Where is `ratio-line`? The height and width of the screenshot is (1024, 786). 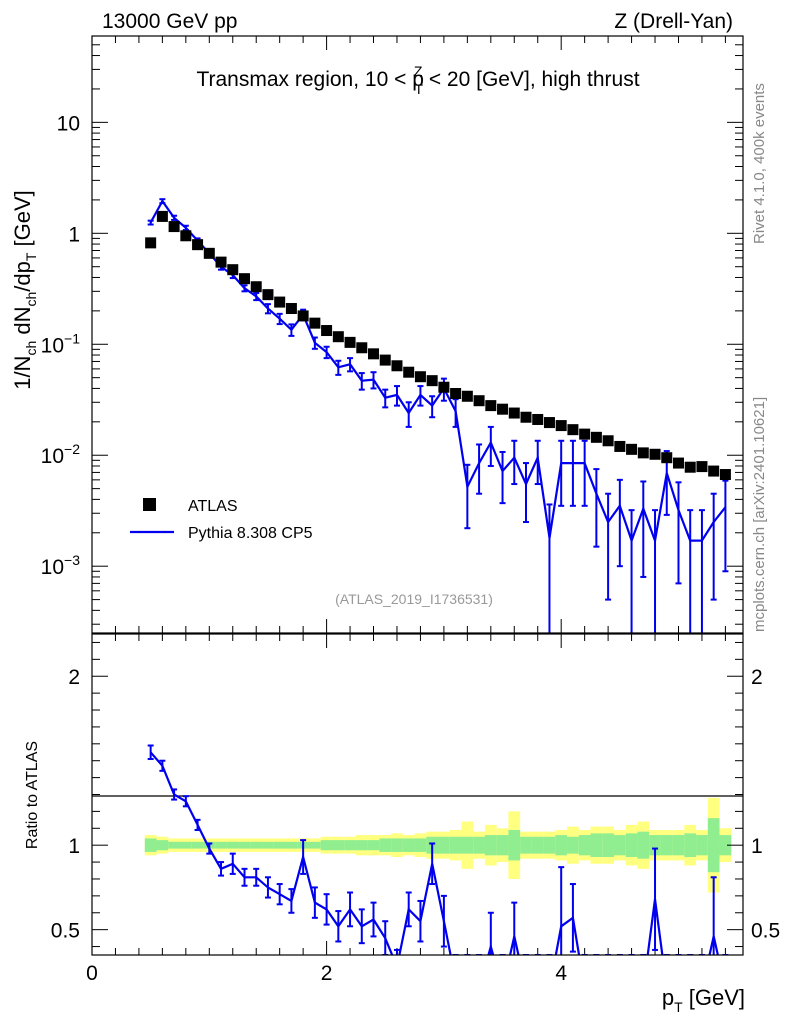 ratio-line is located at coordinates (434, 853).